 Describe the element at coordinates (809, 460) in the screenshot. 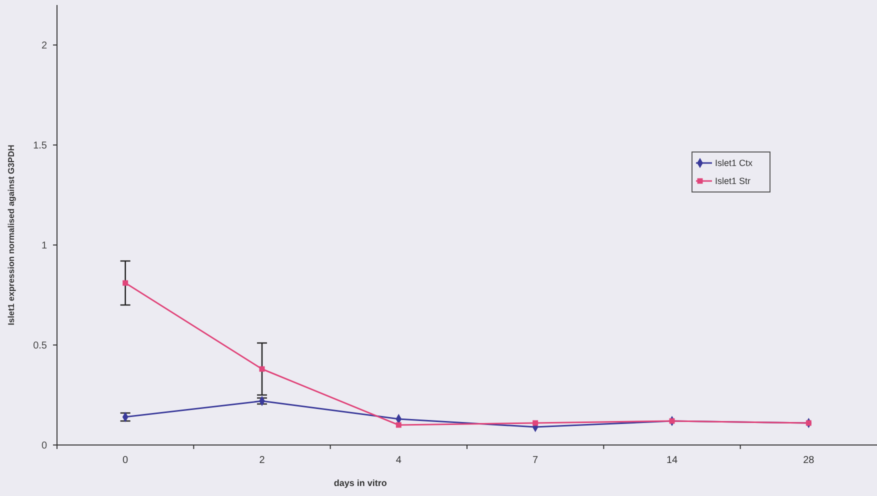

I see `x-tick-label: 28` at that location.